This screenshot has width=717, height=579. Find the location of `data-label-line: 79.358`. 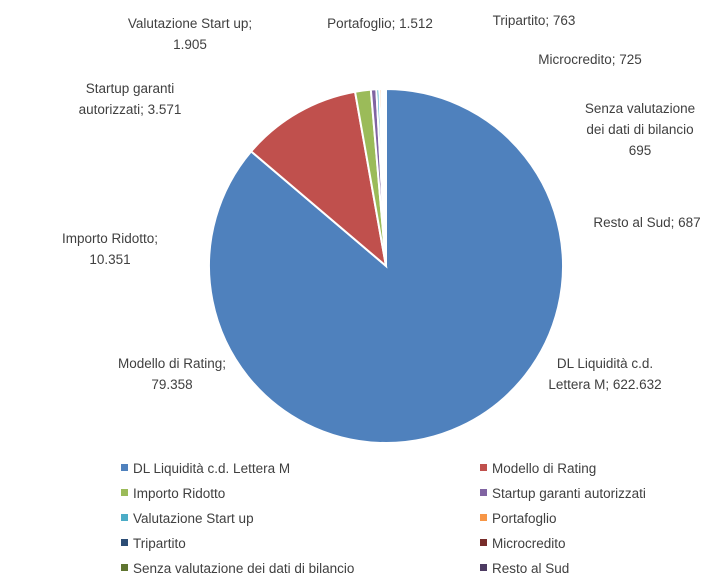

data-label-line: 79.358 is located at coordinates (171, 384).